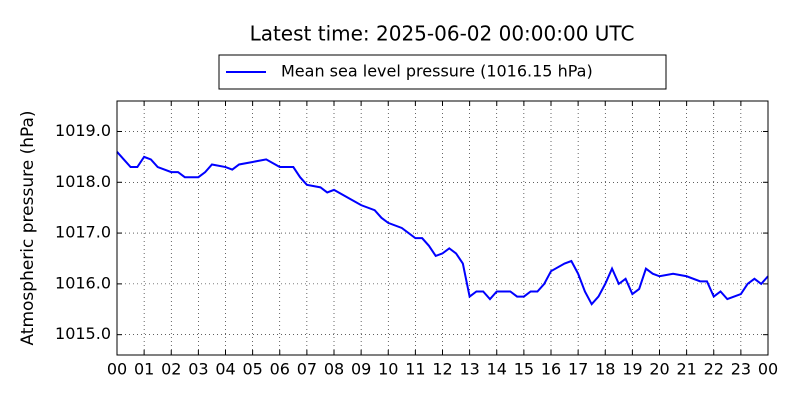  I want to click on x-tick-label: 20, so click(659, 369).